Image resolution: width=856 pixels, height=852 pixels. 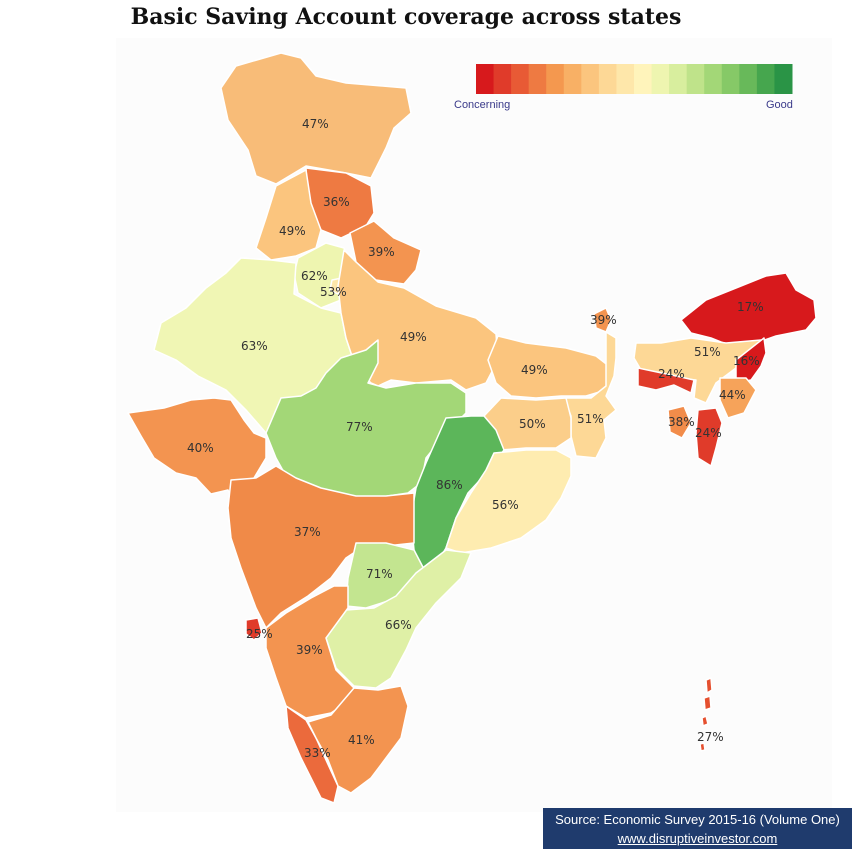 What do you see at coordinates (732, 395) in the screenshot?
I see `label-manipur: 44%` at bounding box center [732, 395].